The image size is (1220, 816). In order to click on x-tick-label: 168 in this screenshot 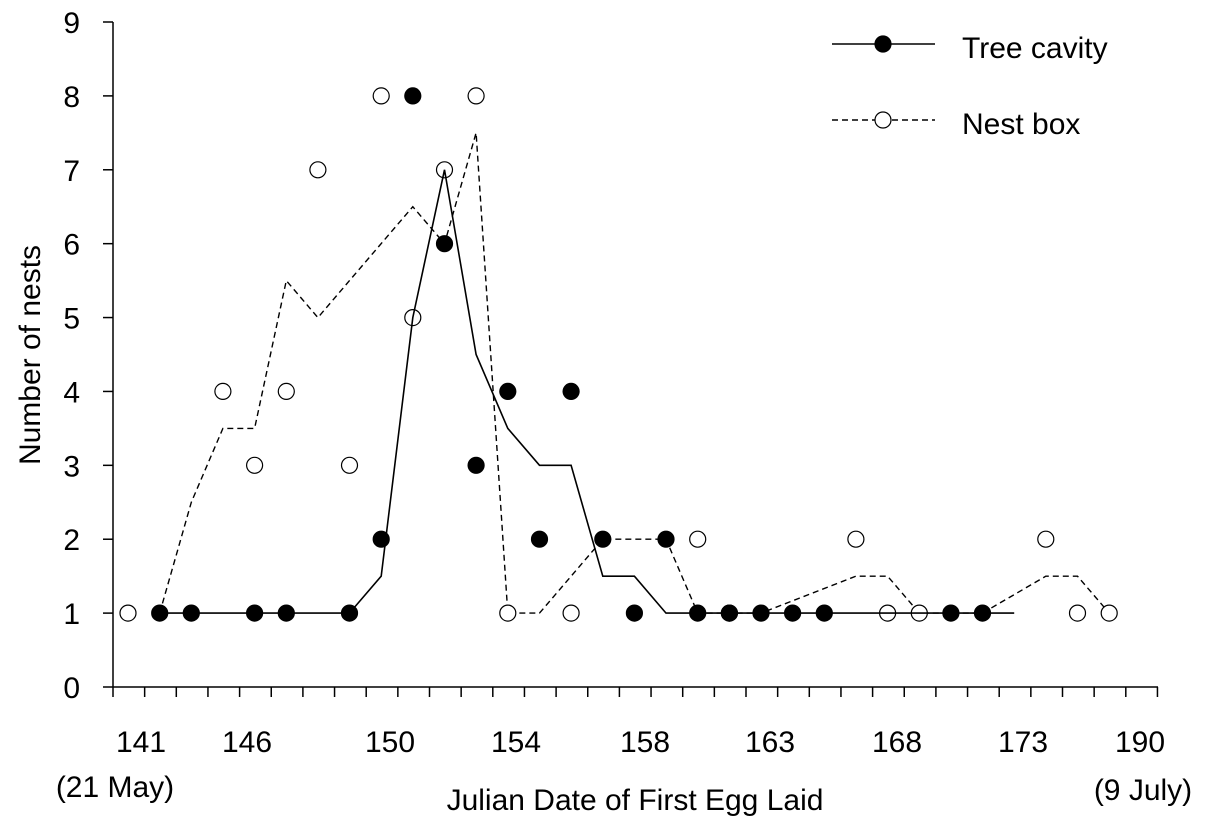, I will do `click(897, 742)`.